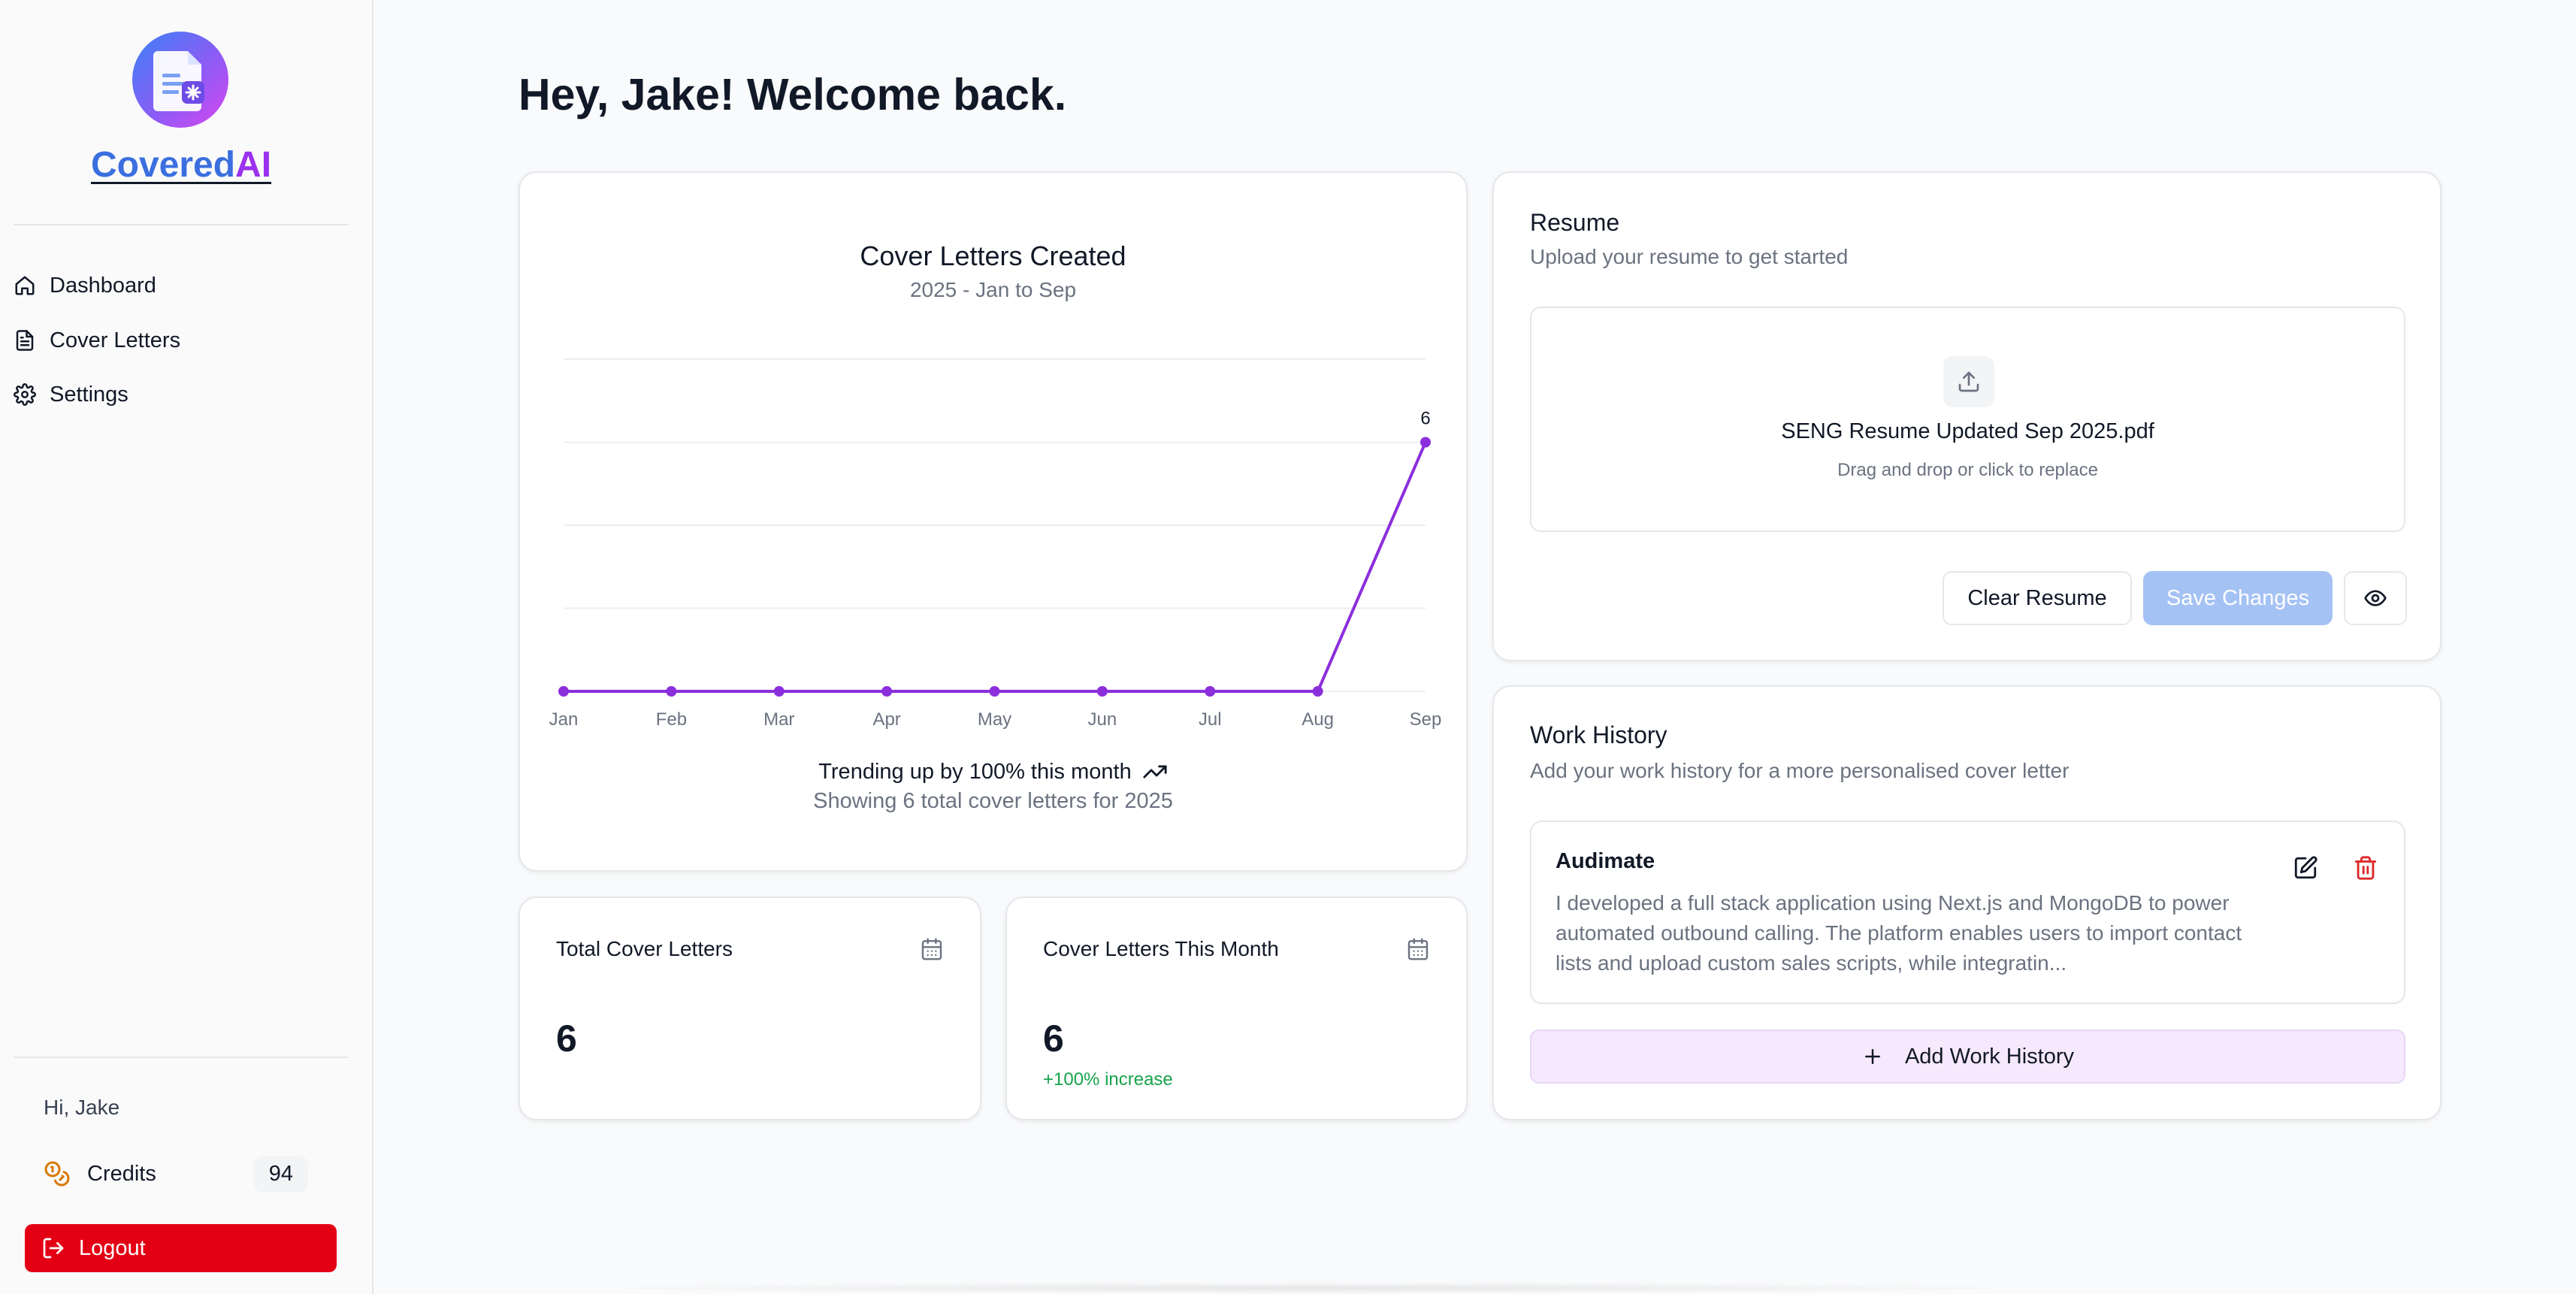  Describe the element at coordinates (89, 395) in the screenshot. I see `sidebar-item-label: Settings` at that location.